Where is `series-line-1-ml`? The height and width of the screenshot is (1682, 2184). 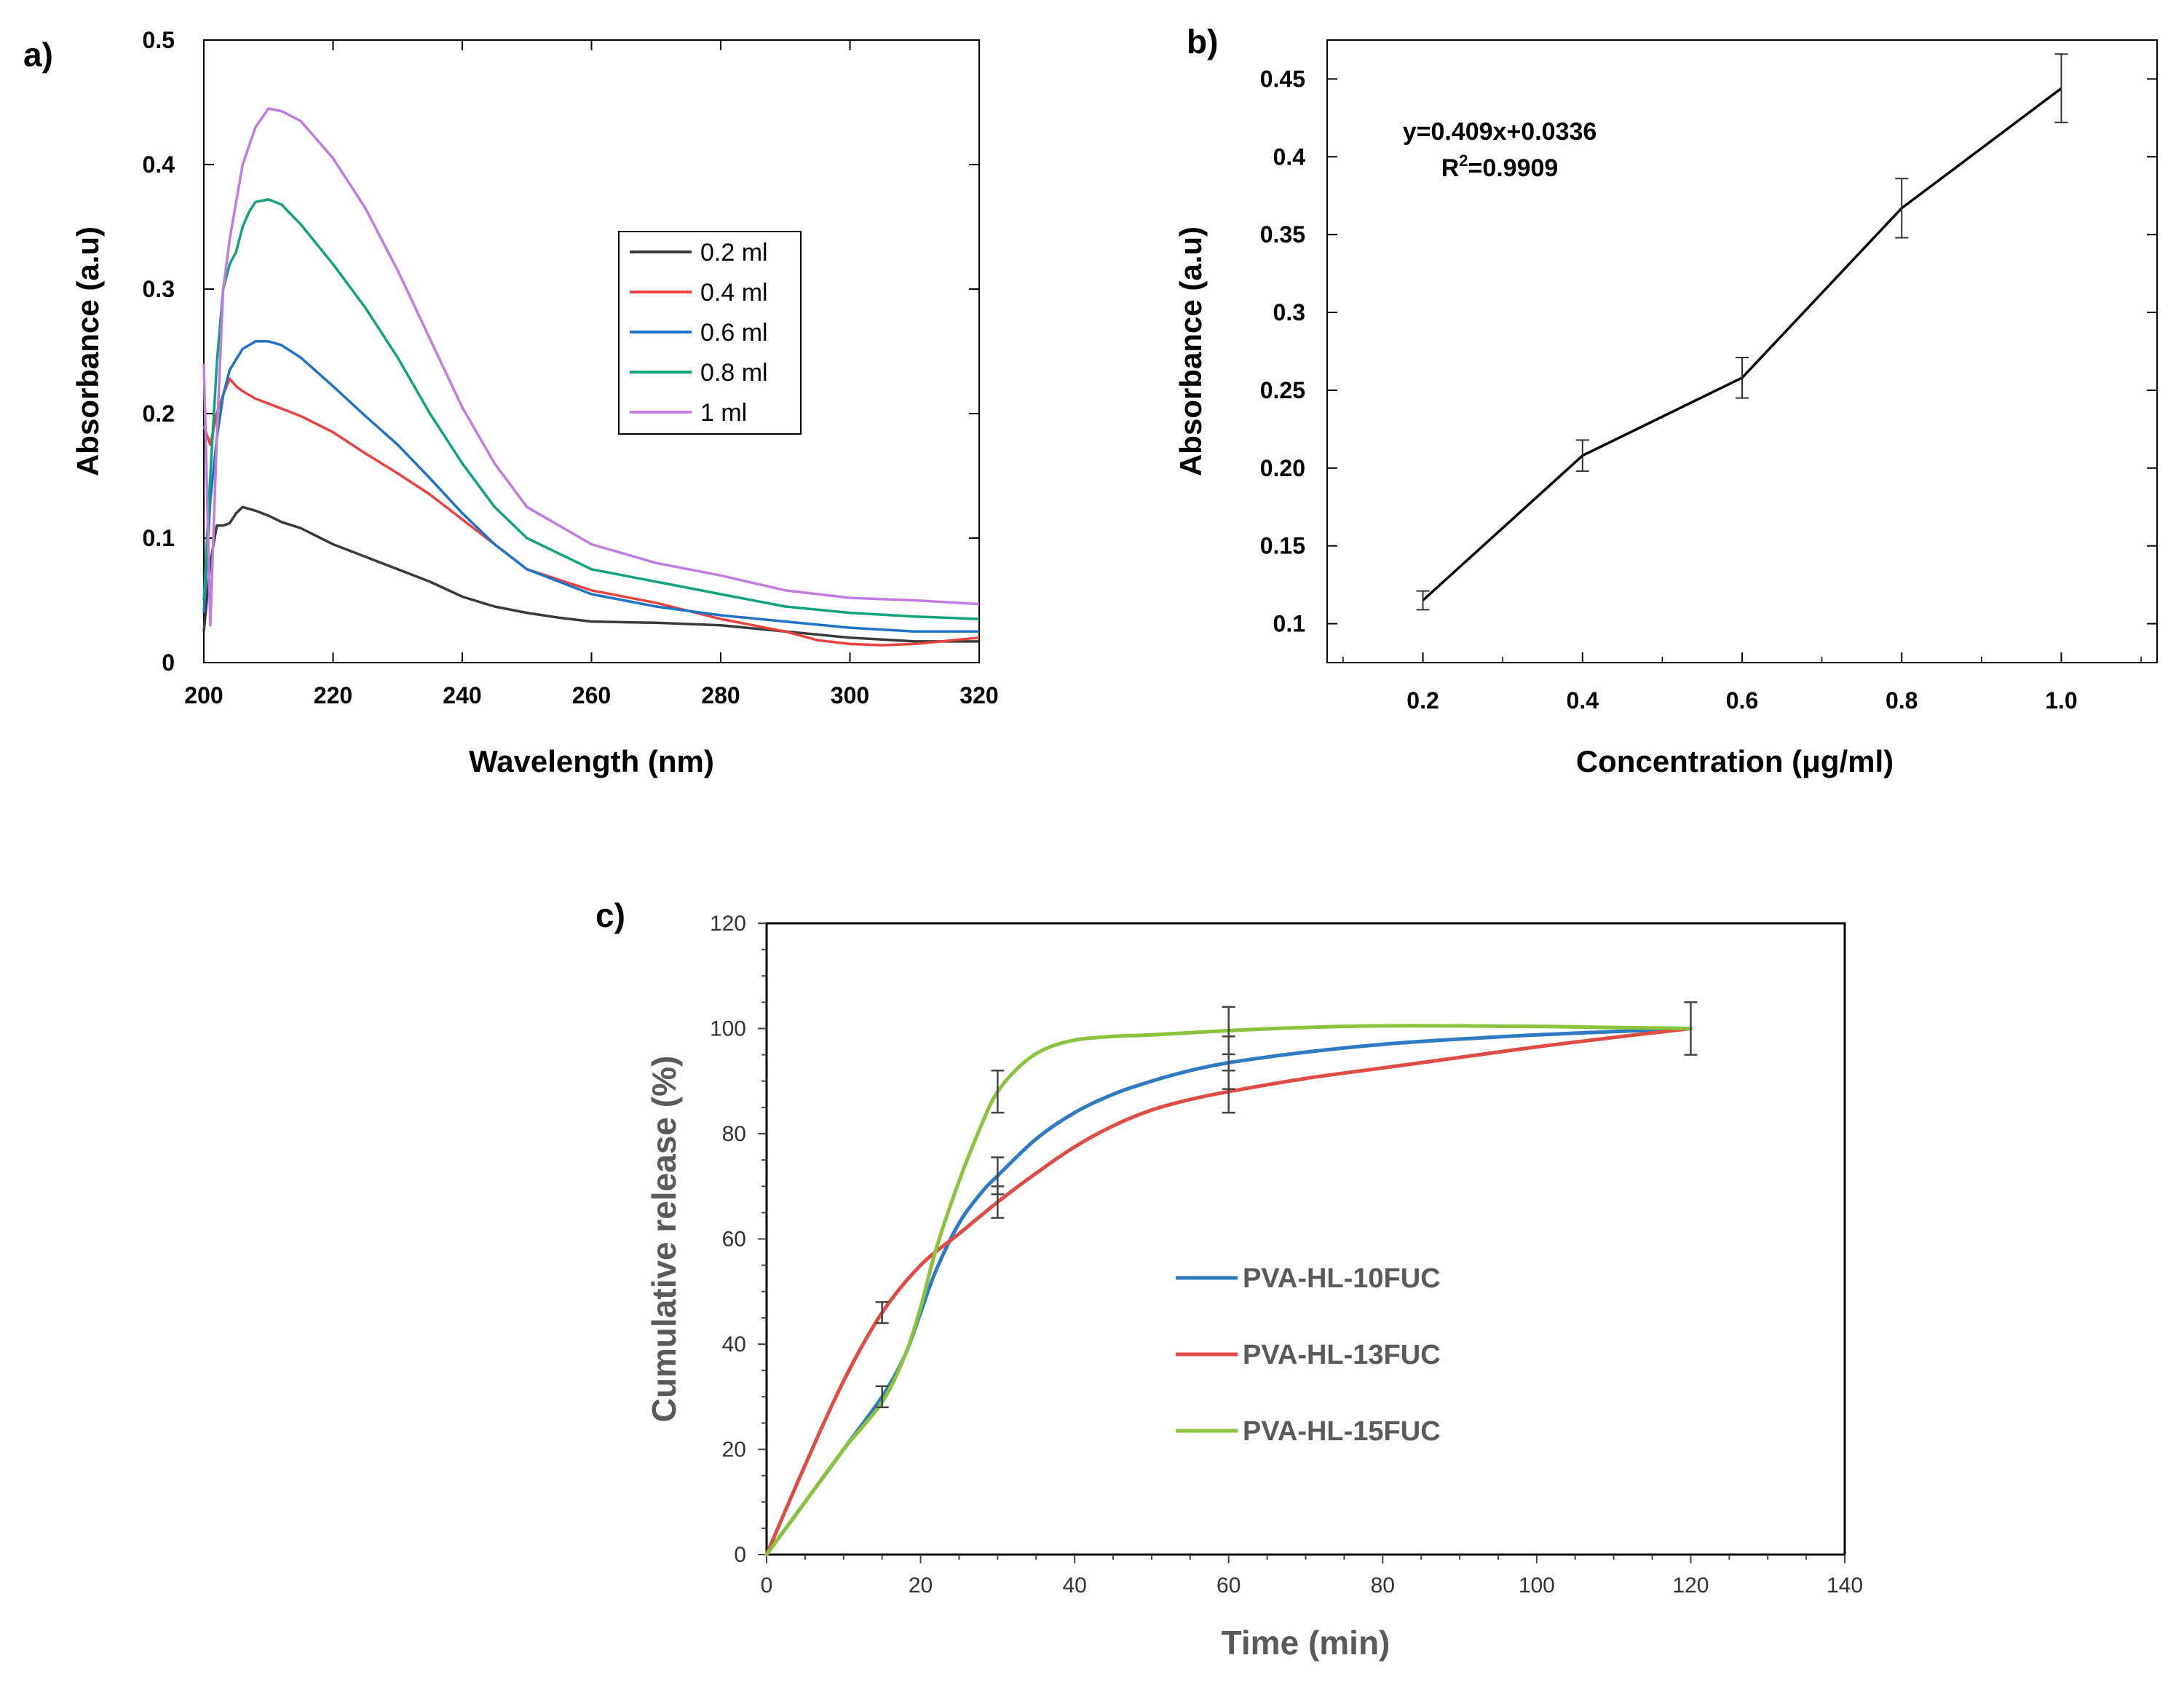 series-line-1-ml is located at coordinates (591, 367).